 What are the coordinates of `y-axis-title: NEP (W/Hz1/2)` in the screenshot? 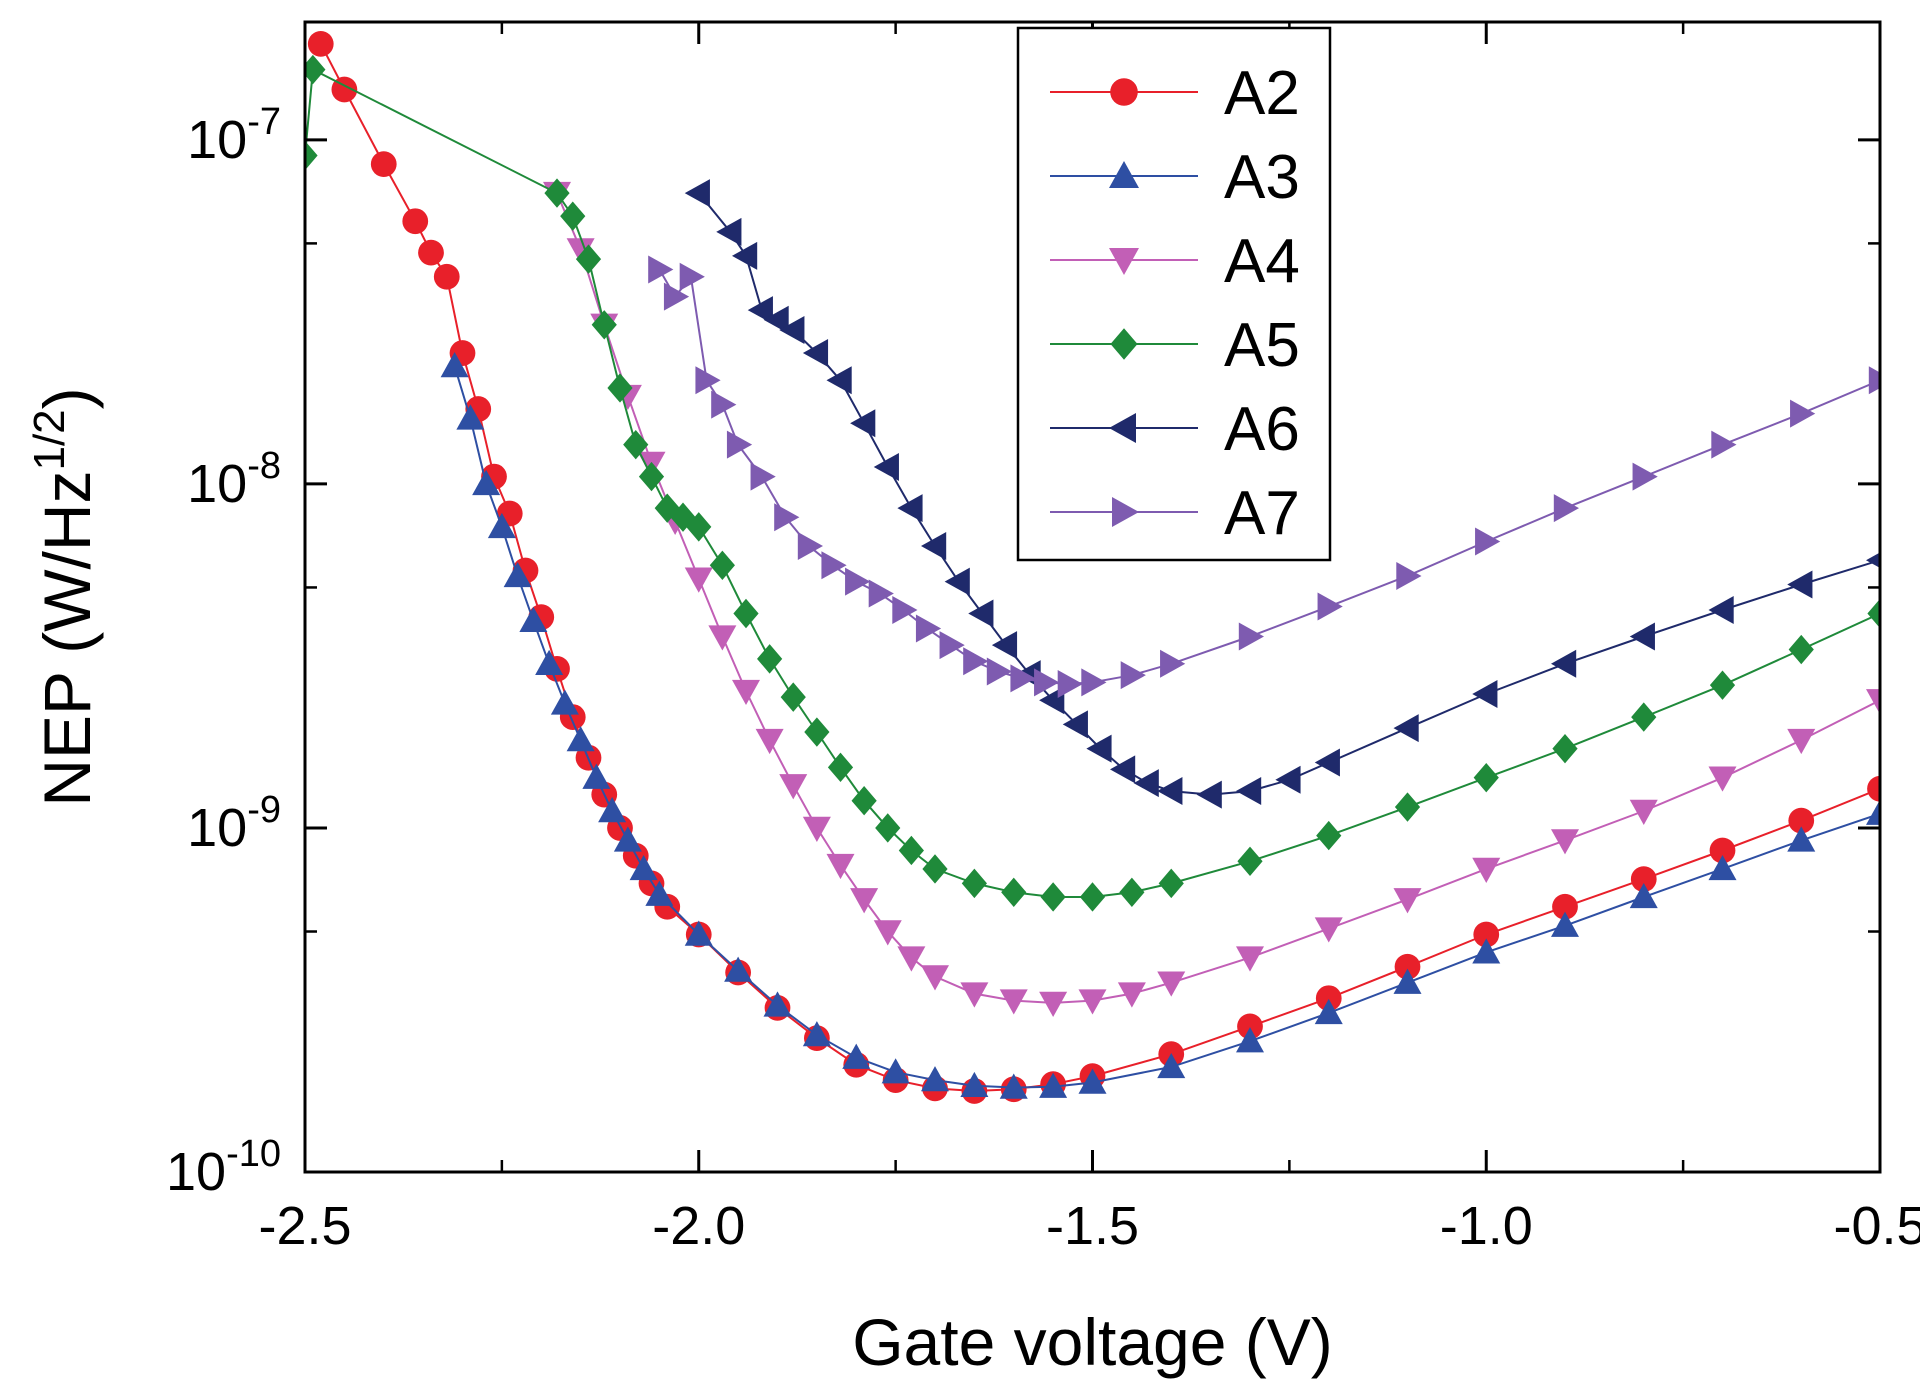 It's located at (64, 596).